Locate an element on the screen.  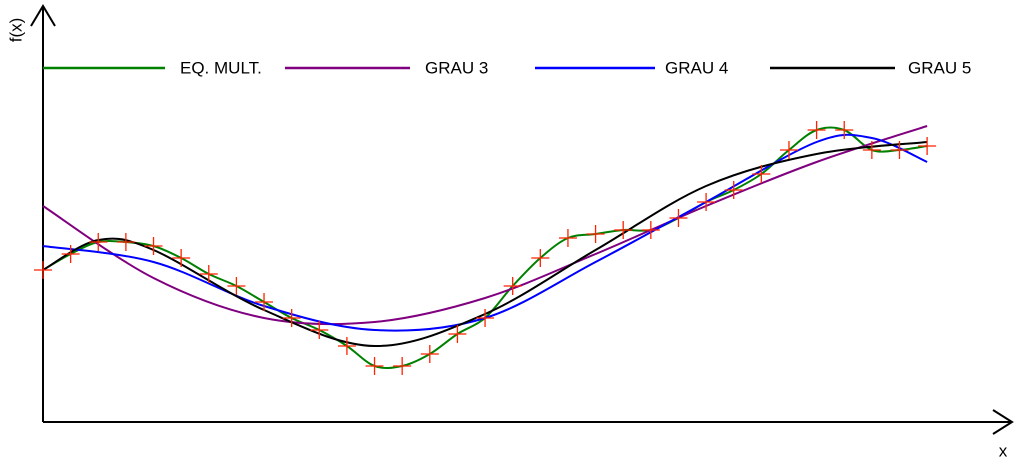
legend-label: GRAU 5 is located at coordinates (939, 67).